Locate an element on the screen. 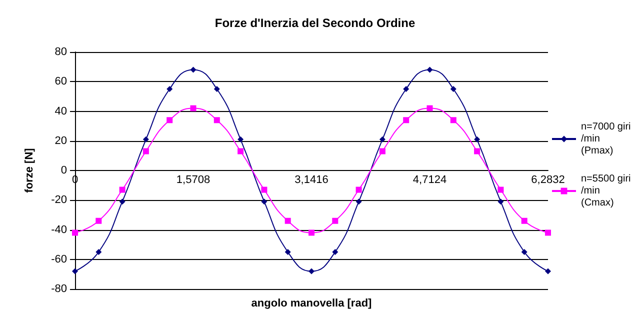 Image resolution: width=642 pixels, height=330 pixels. y-axis-title: forze [N] is located at coordinates (30, 170).